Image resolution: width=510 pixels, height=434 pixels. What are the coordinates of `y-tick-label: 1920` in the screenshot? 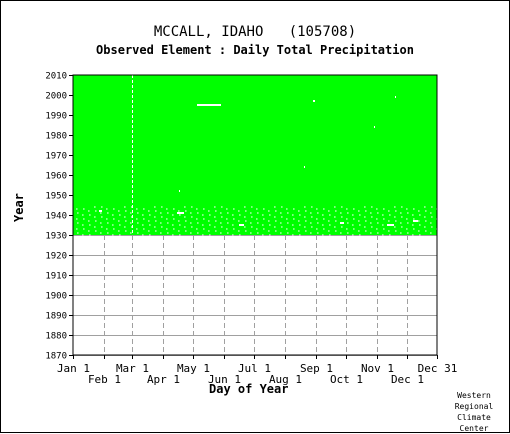 It's located at (56, 257).